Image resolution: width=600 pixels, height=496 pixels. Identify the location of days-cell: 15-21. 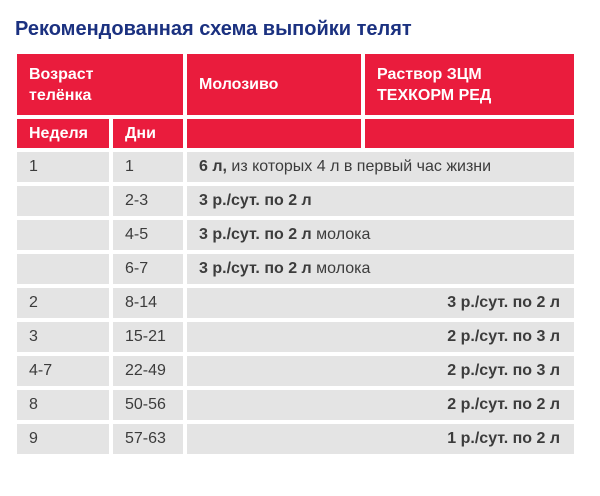
(148, 337).